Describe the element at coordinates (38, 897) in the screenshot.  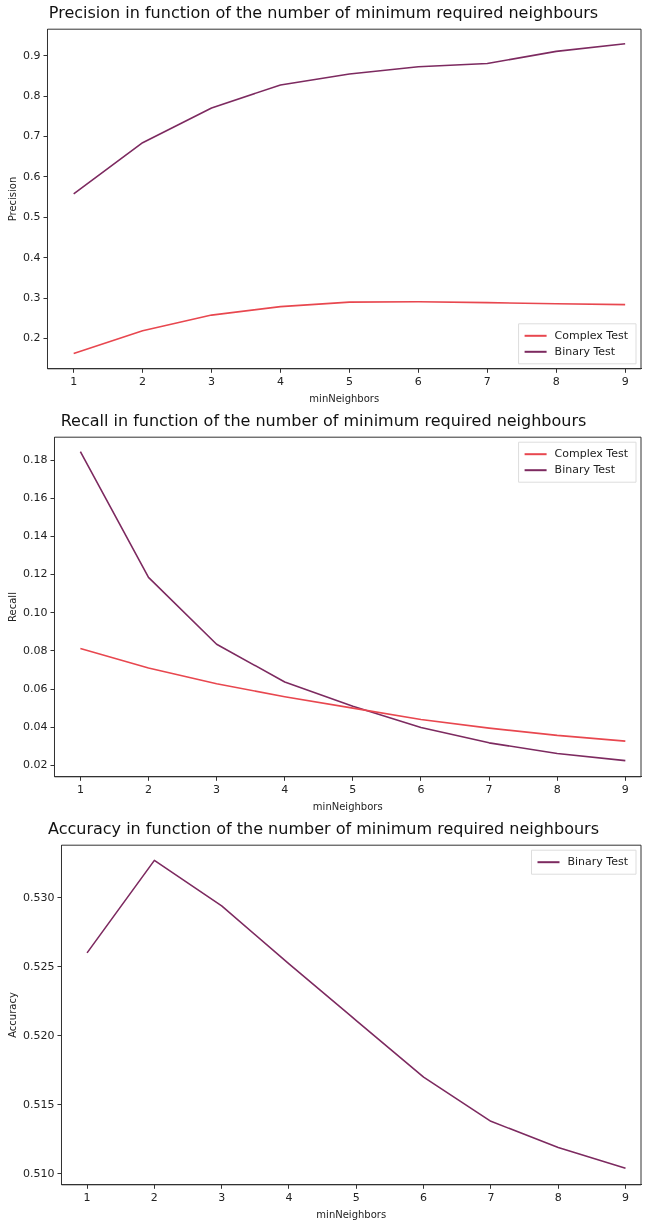
I see `y-tick-label: 0.530` at that location.